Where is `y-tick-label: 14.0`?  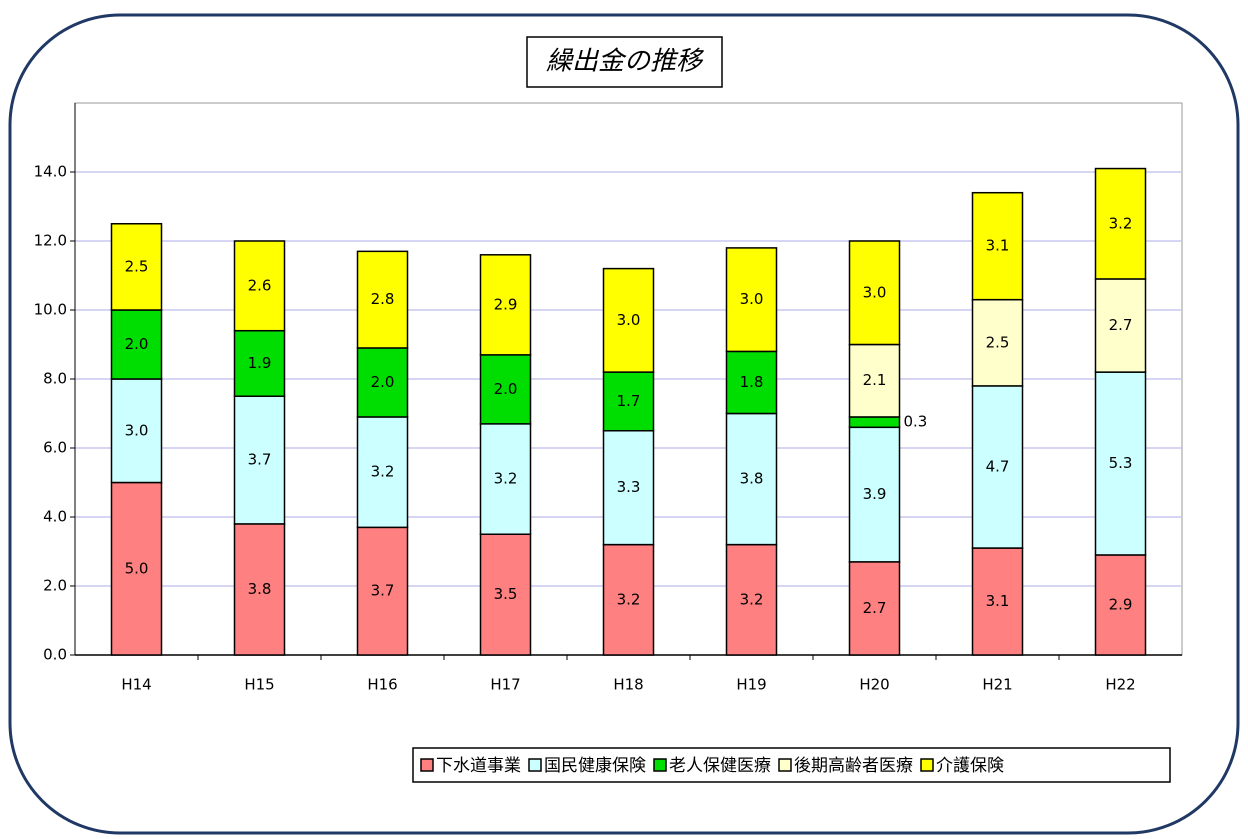
y-tick-label: 14.0 is located at coordinates (50, 172).